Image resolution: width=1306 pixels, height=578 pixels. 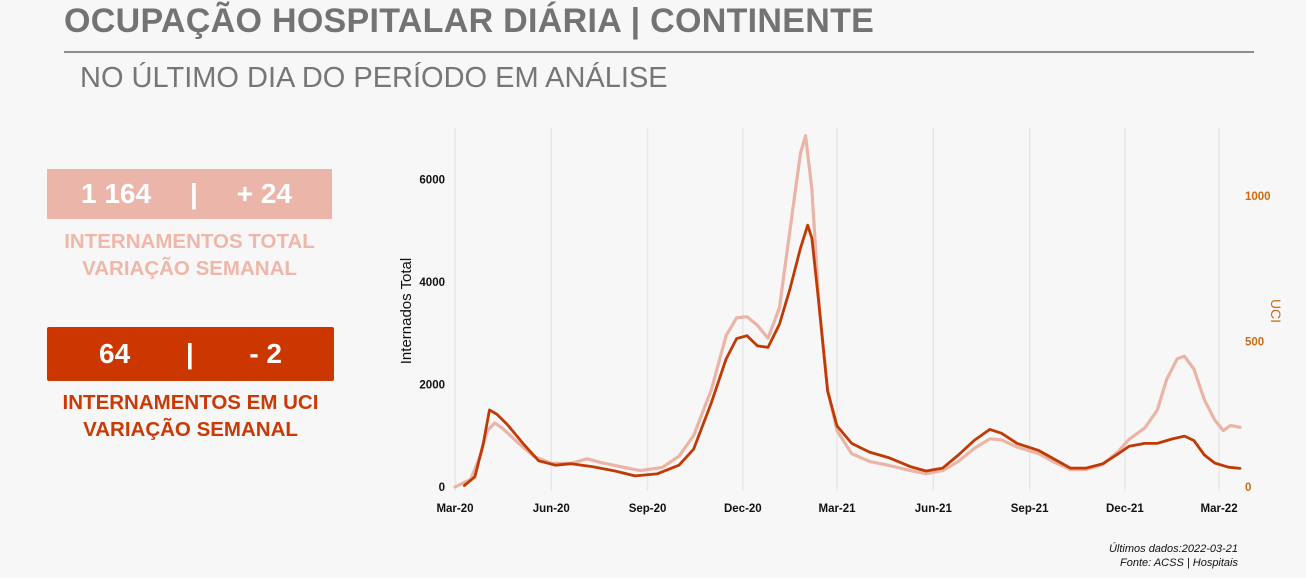 I want to click on x-tick-label: Dec-21, so click(x=1125, y=509).